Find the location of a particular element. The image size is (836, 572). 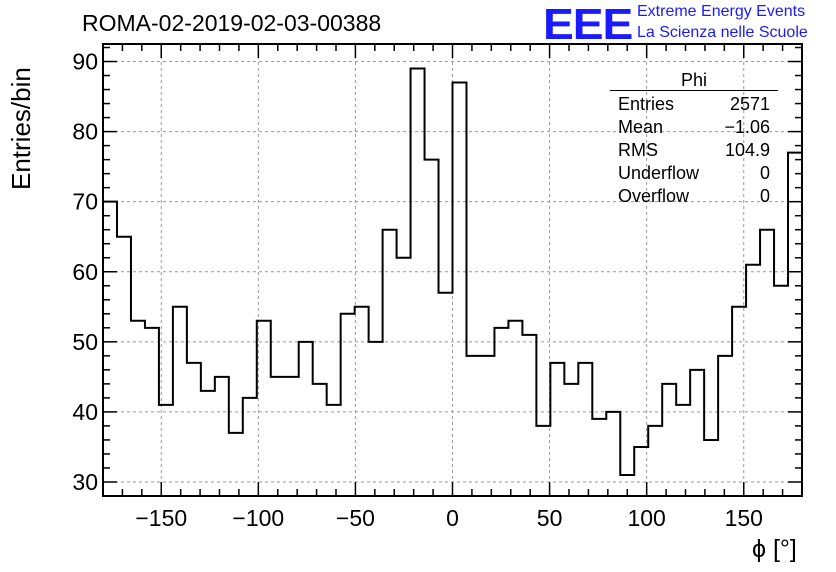

y-tick-label: 90 is located at coordinates (85, 62).